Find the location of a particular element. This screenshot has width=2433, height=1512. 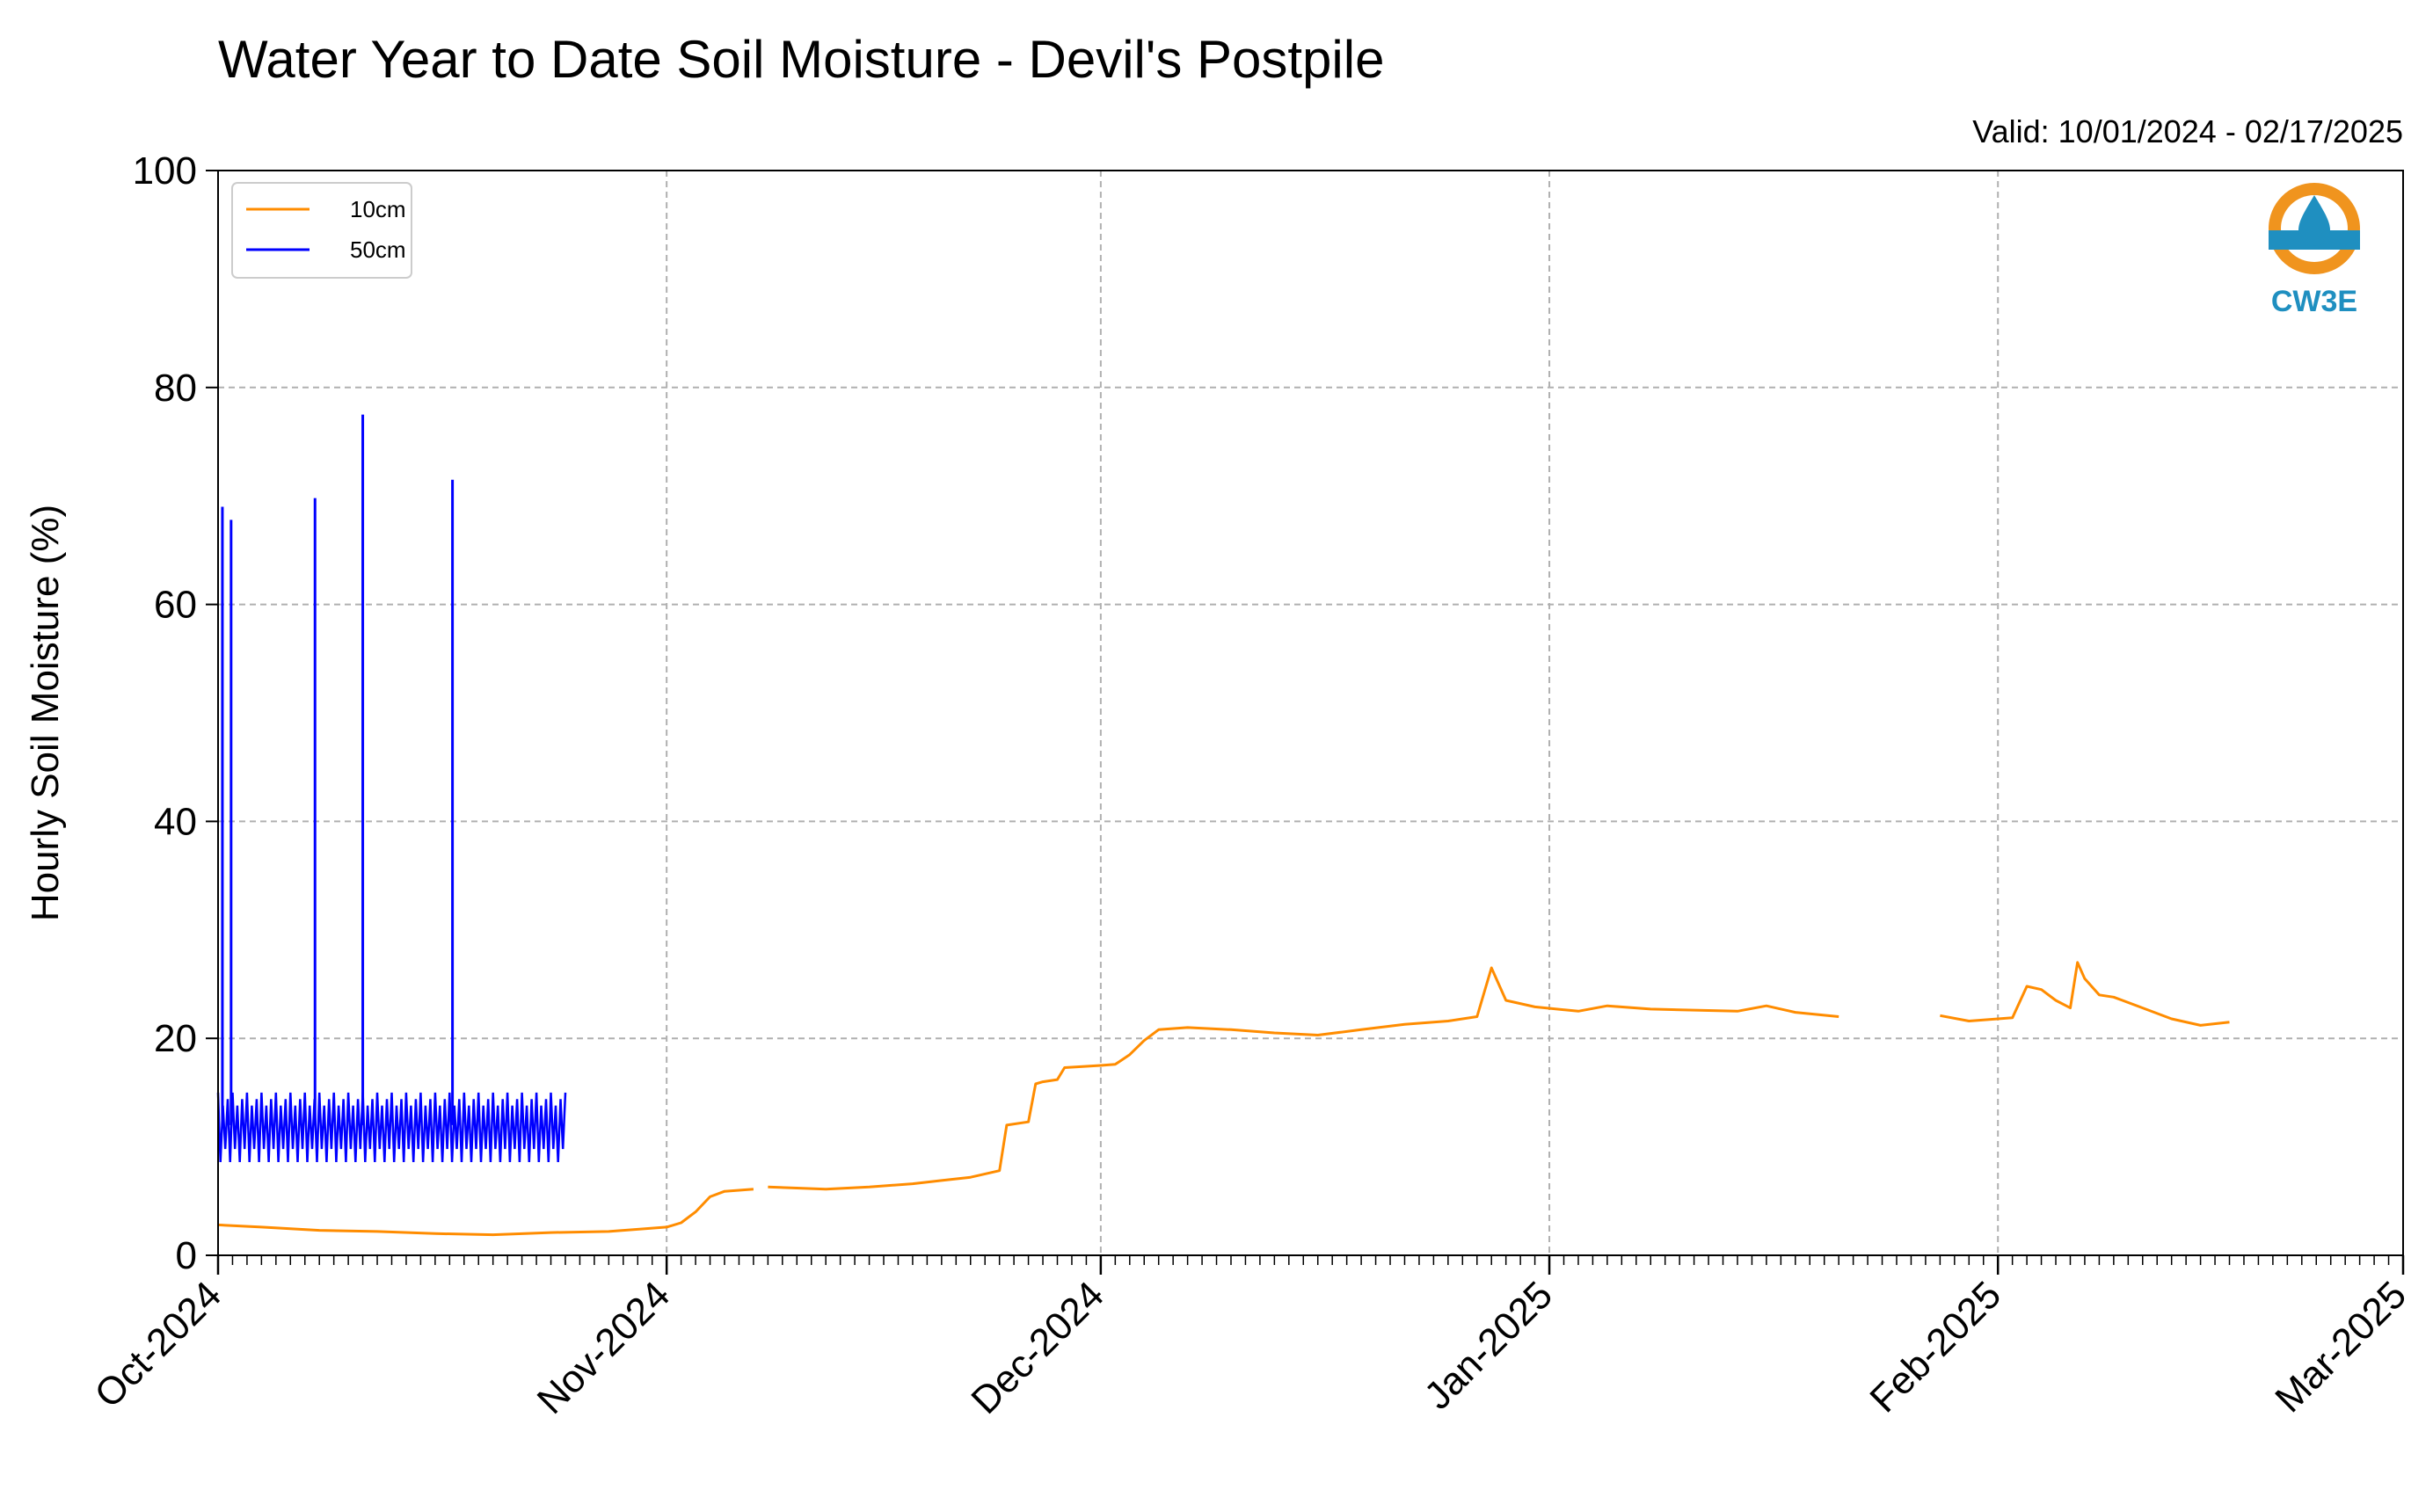

series-50cm-band is located at coordinates (391, 1127).